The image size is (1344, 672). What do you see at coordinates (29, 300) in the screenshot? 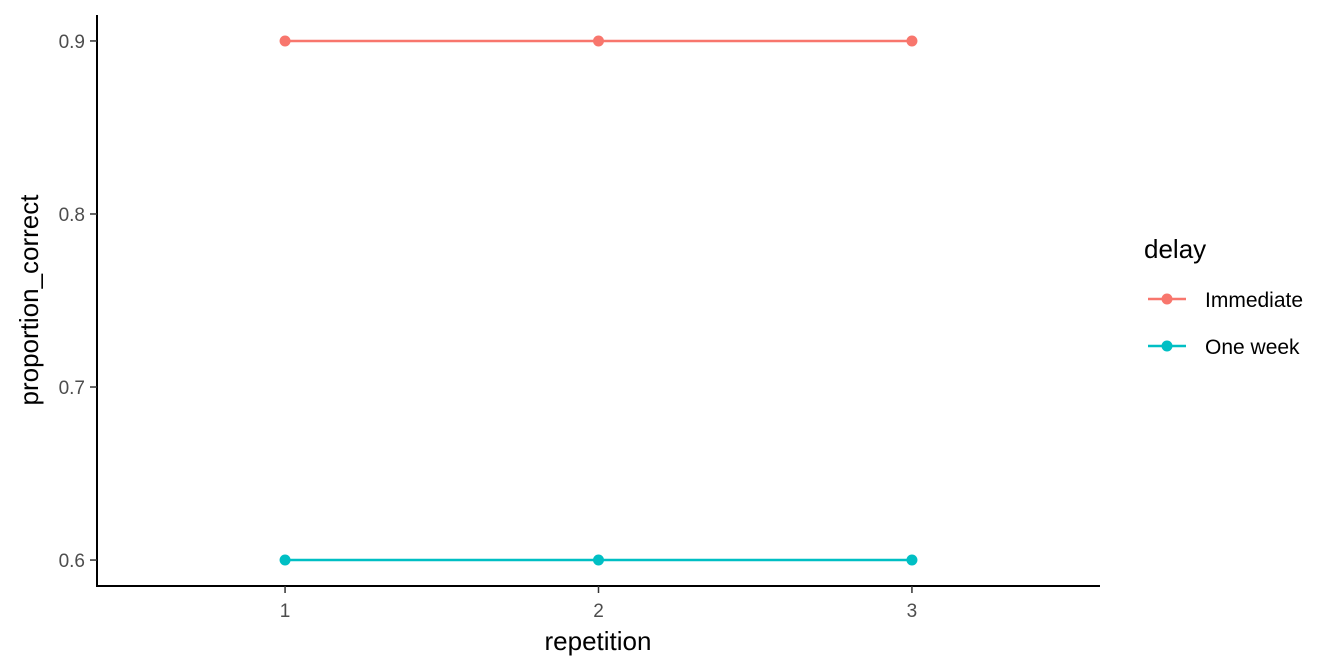
I see `y-axis-title: proportion_correct` at bounding box center [29, 300].